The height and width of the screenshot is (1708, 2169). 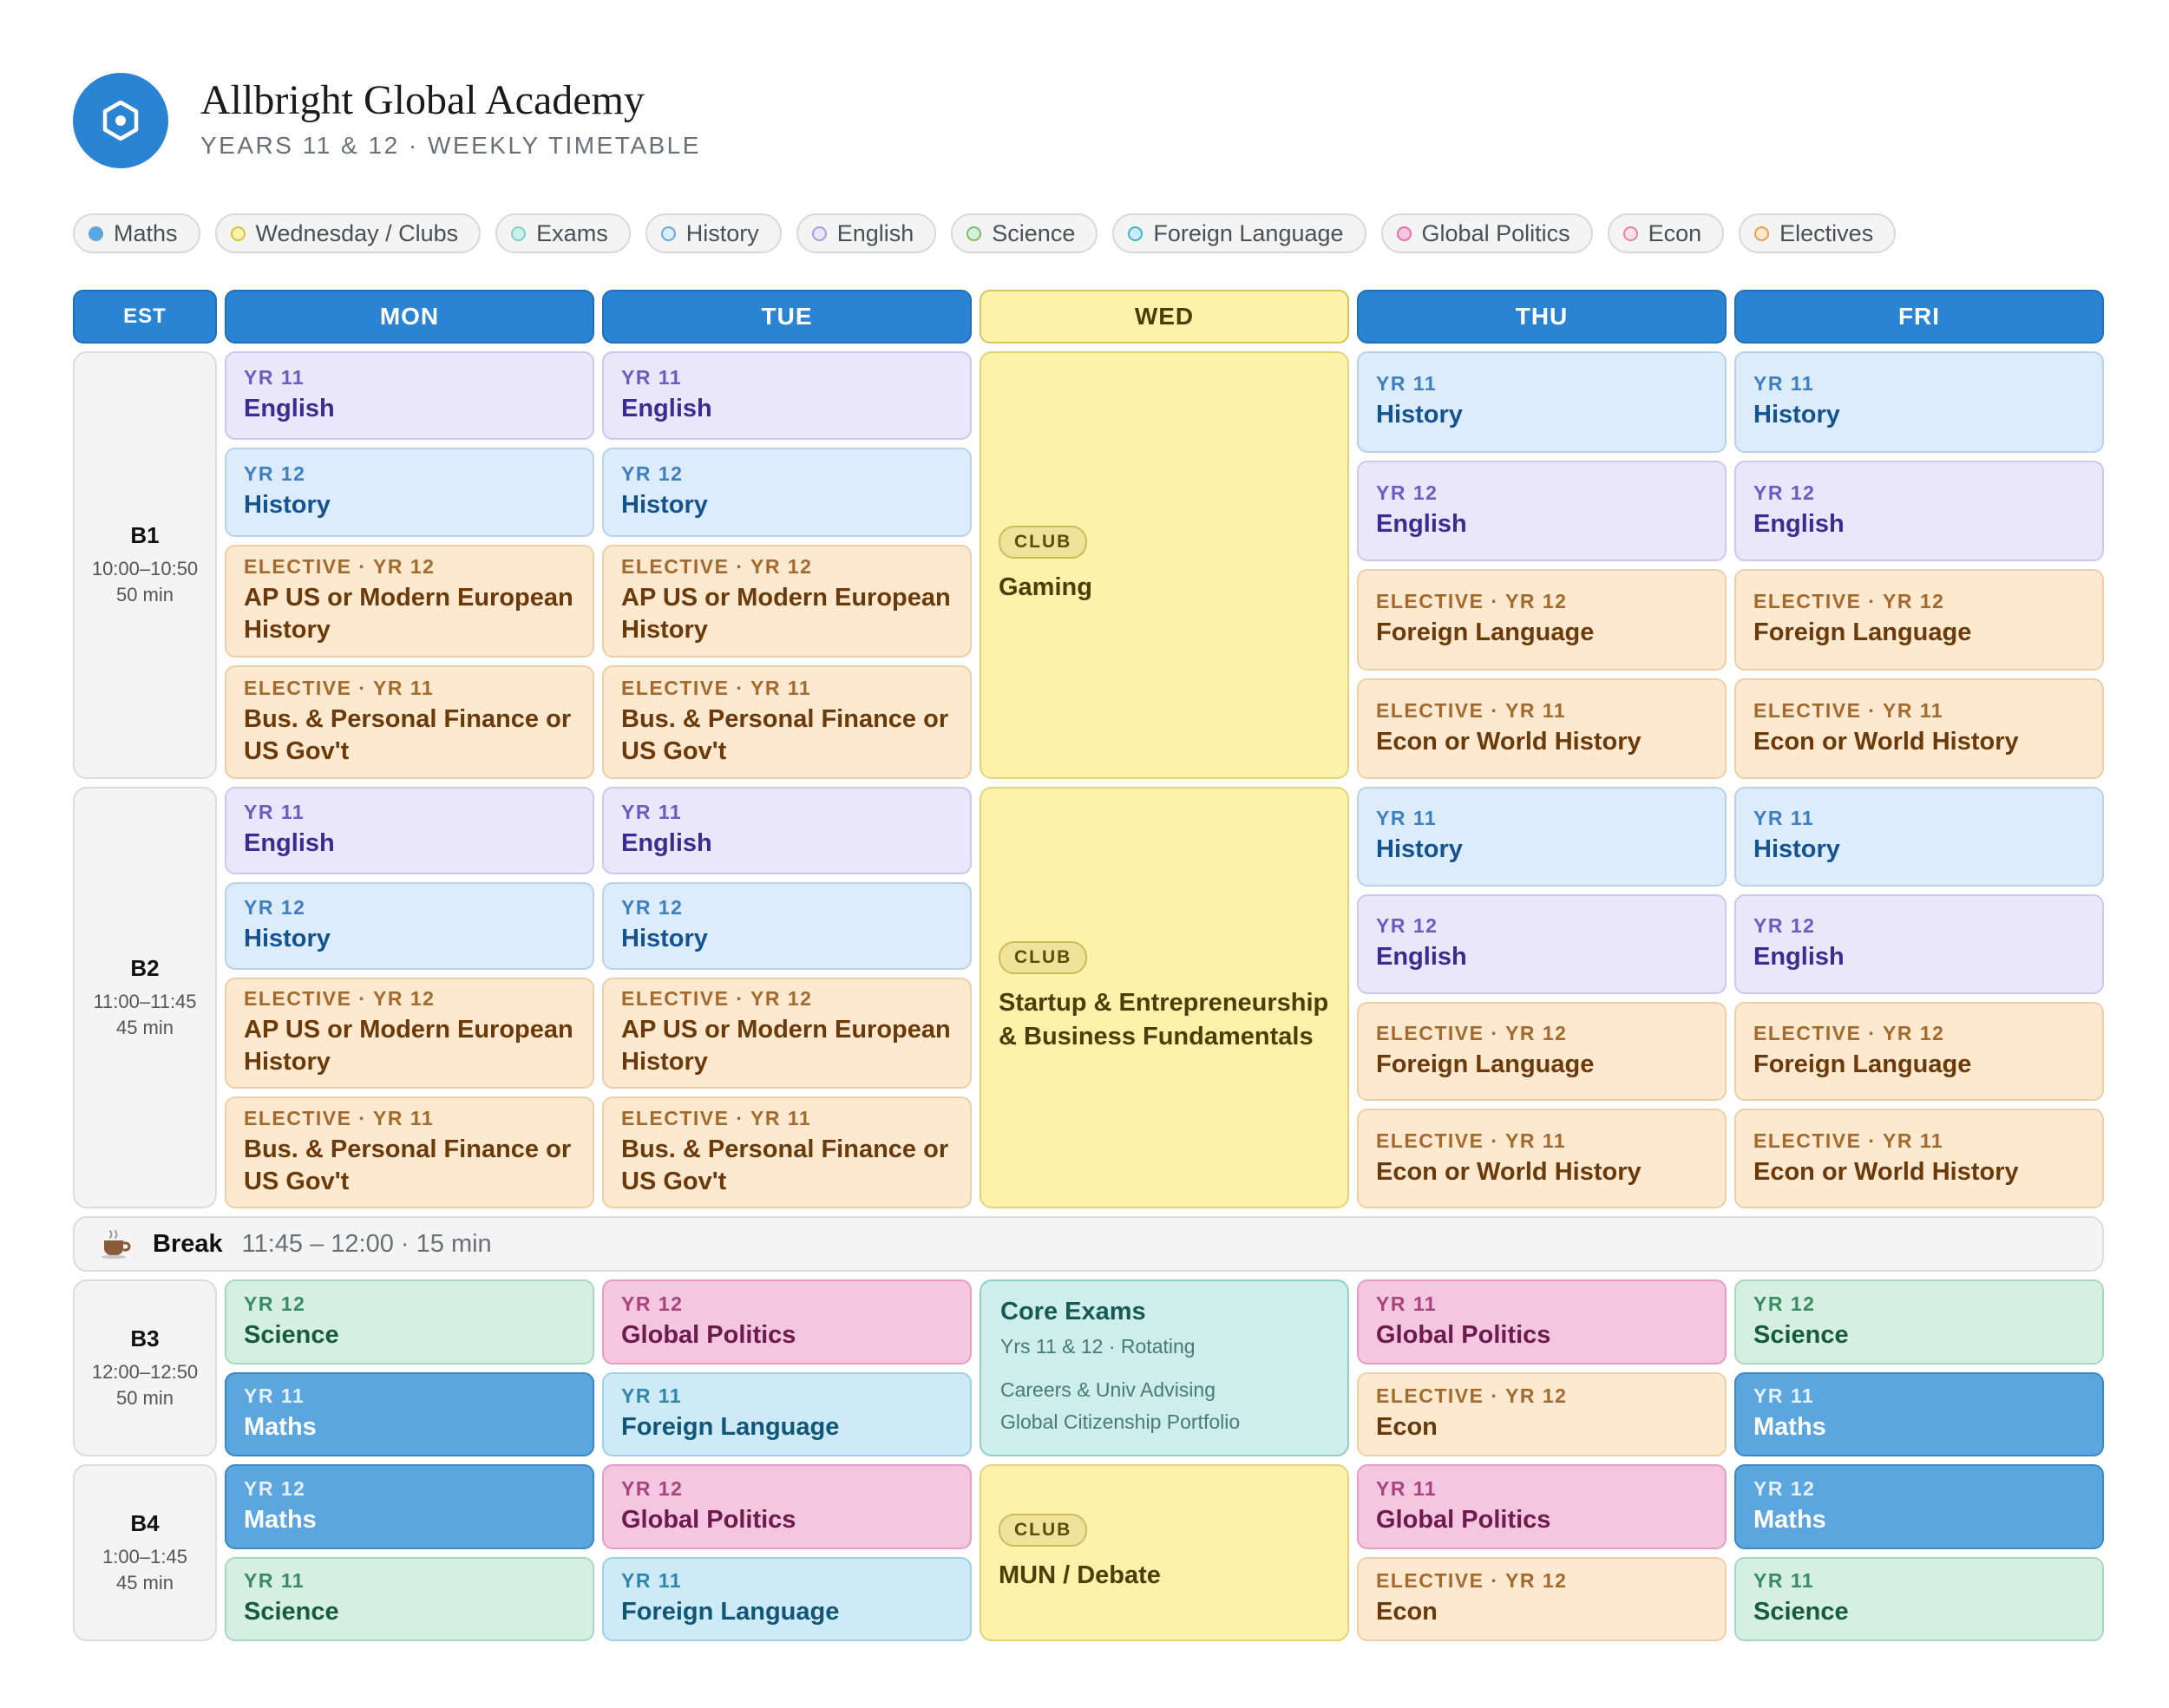 I want to click on column-header-tue: TUE, so click(x=787, y=317).